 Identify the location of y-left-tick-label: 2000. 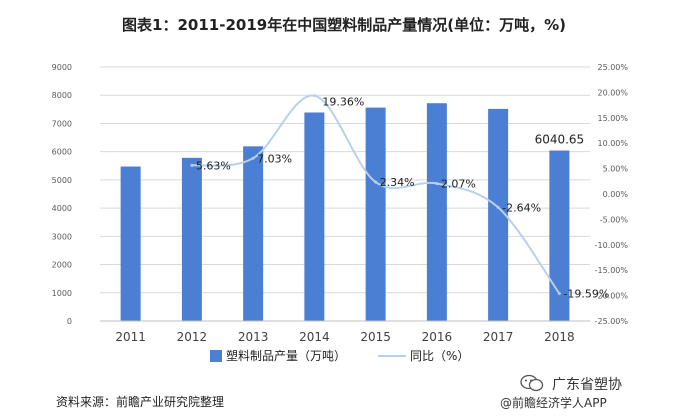
(62, 265).